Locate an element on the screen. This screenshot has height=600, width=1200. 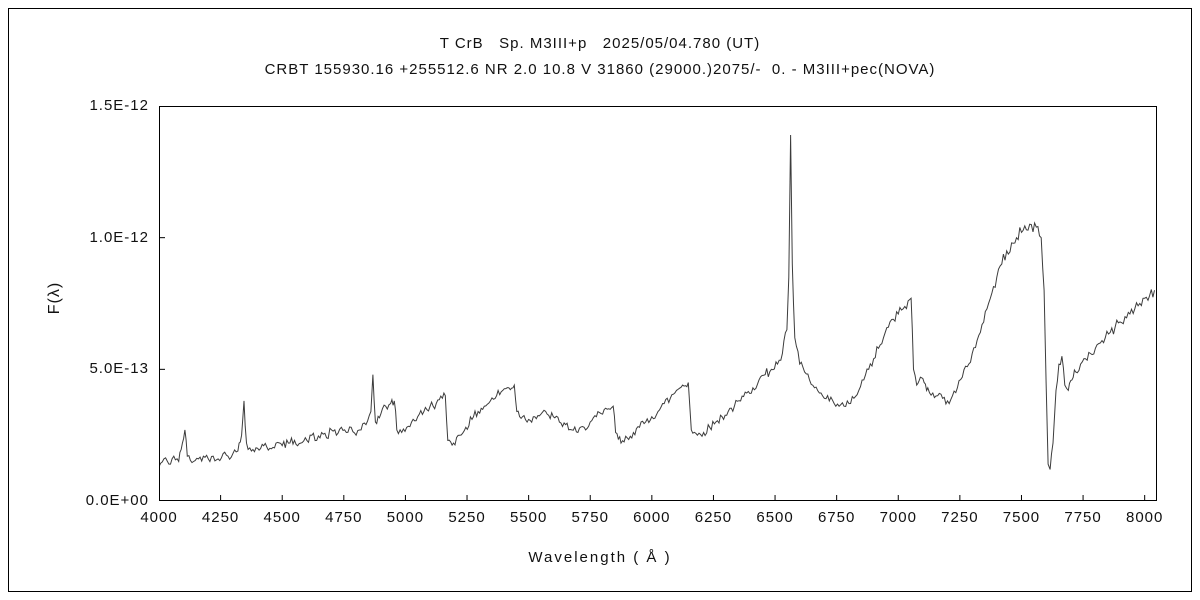
x-tick-label: 5500 is located at coordinates (528, 517).